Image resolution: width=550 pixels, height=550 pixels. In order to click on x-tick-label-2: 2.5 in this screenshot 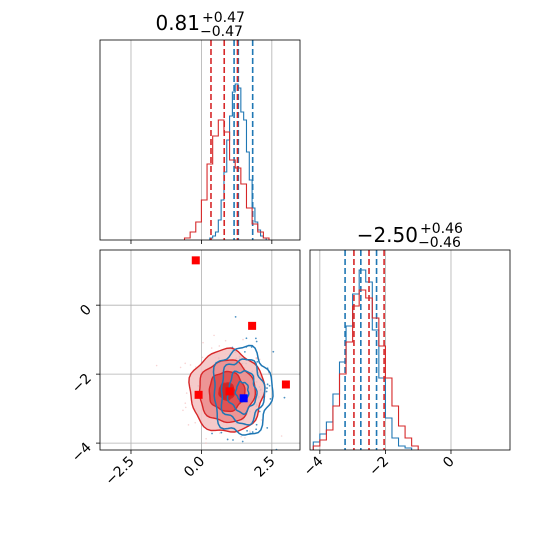, I will do `click(265, 467)`.